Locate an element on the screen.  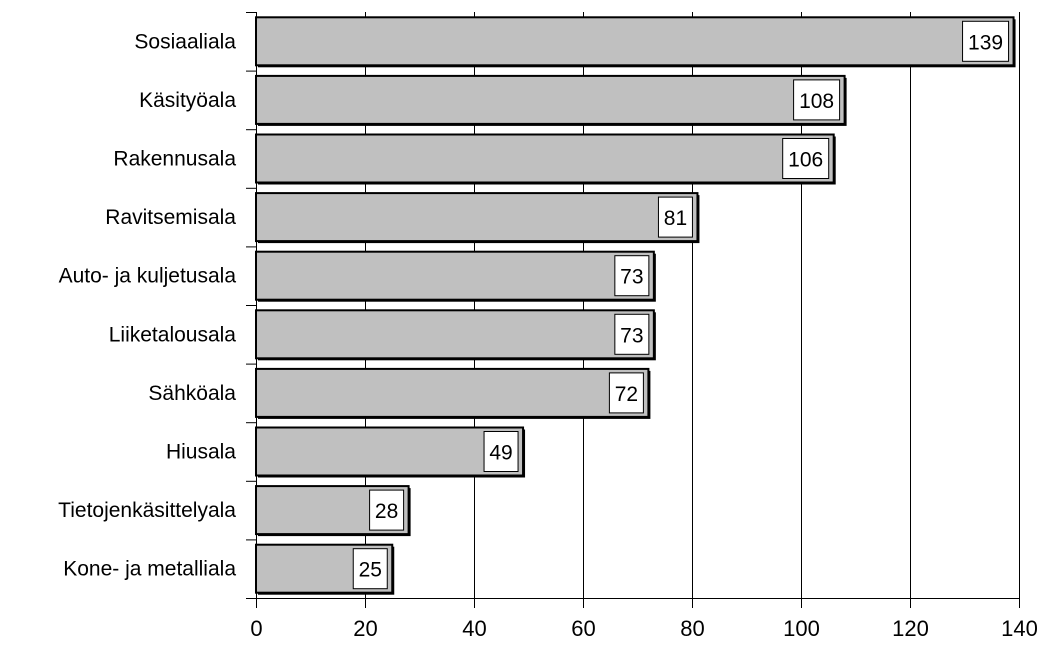
x-tick-label: 20 is located at coordinates (365, 628).